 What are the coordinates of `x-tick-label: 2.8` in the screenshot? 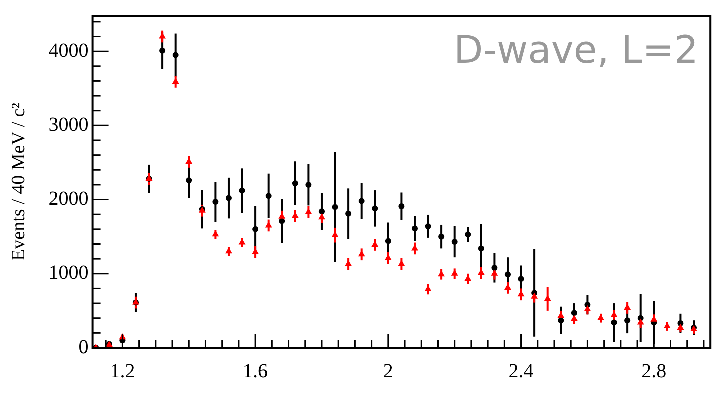 It's located at (654, 371).